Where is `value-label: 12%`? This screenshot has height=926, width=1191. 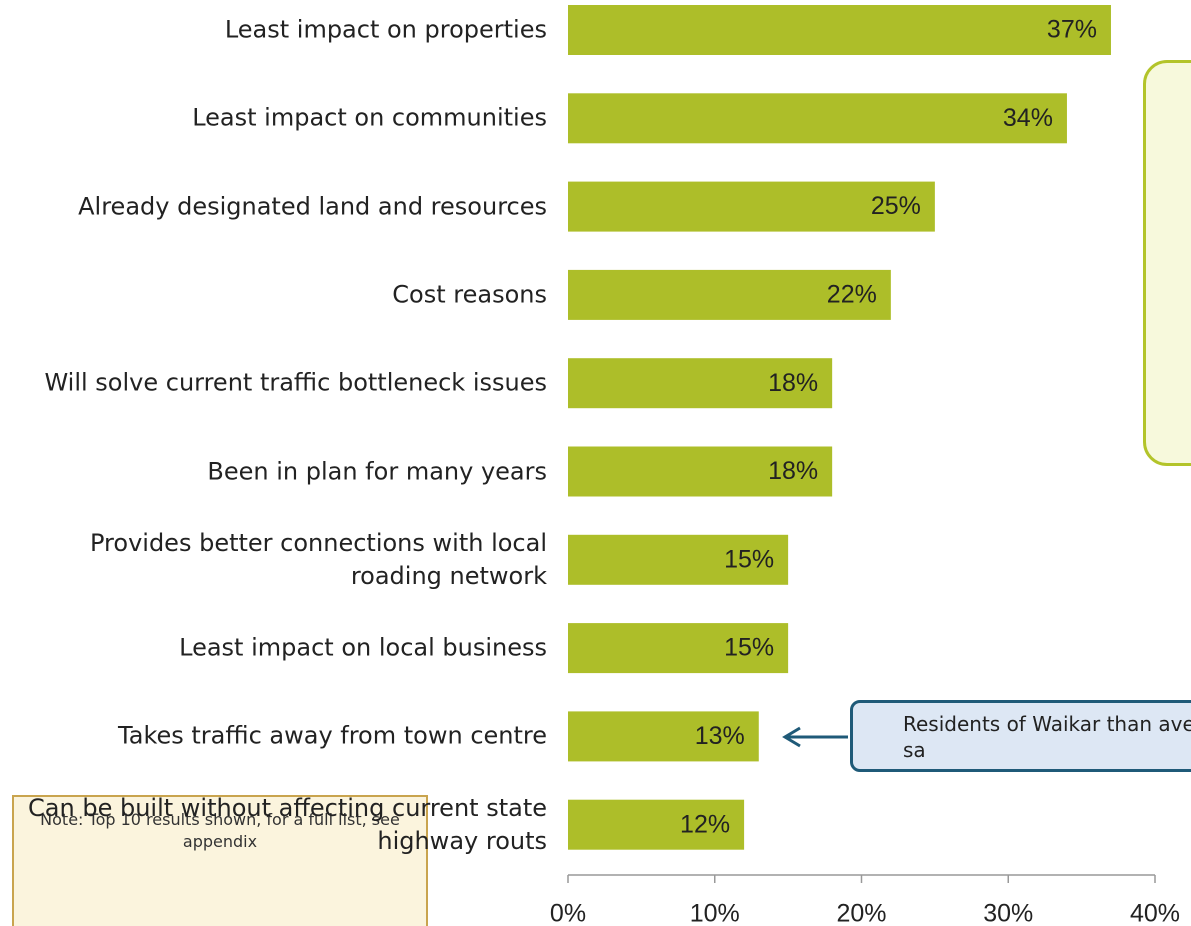 value-label: 12% is located at coordinates (705, 824).